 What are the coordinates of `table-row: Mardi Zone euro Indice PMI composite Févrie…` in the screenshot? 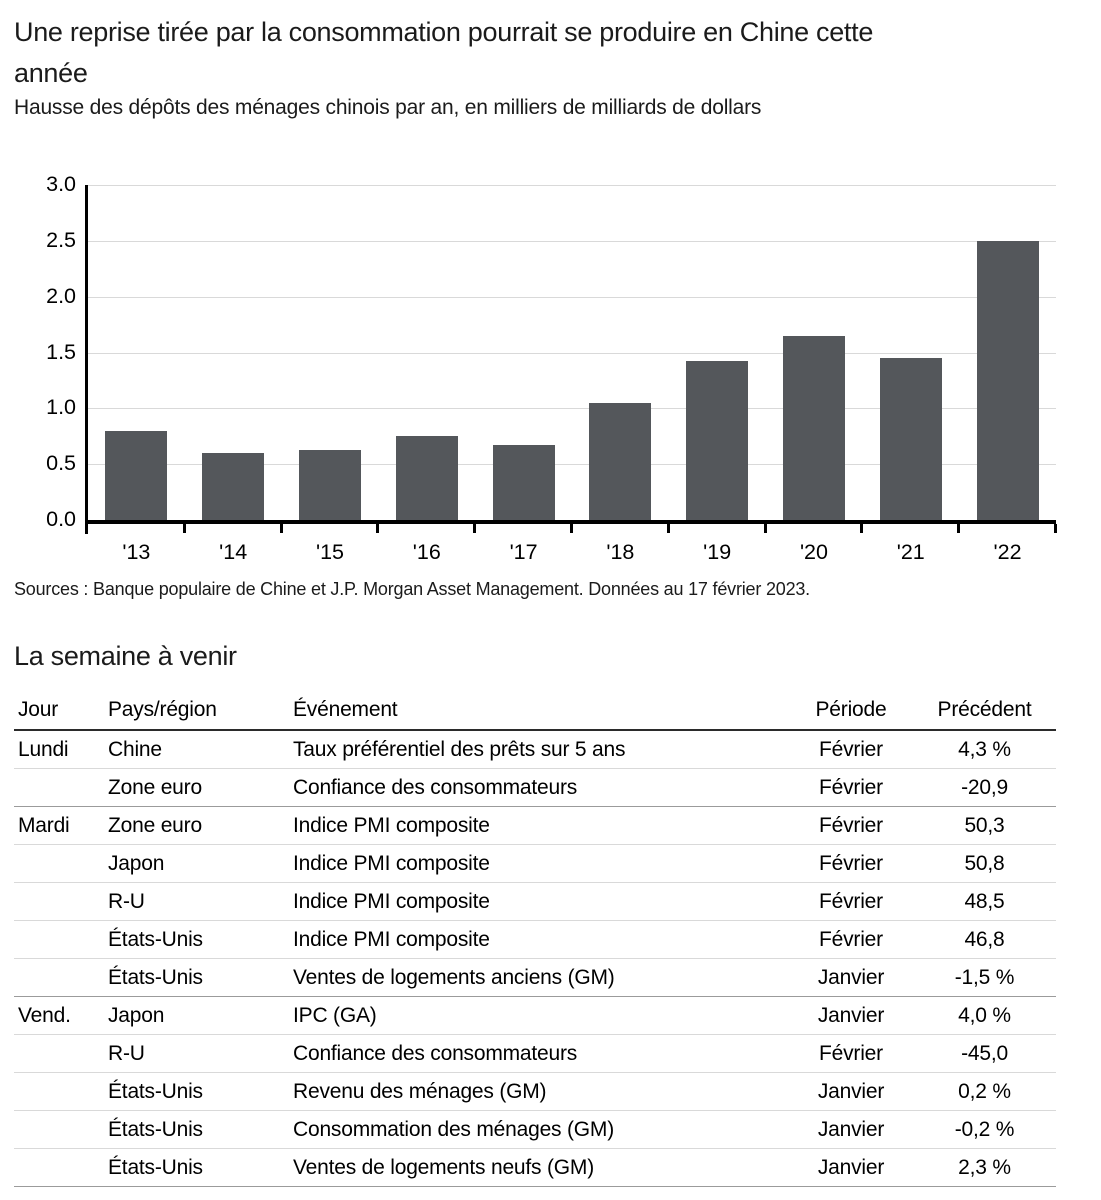 It's located at (535, 825).